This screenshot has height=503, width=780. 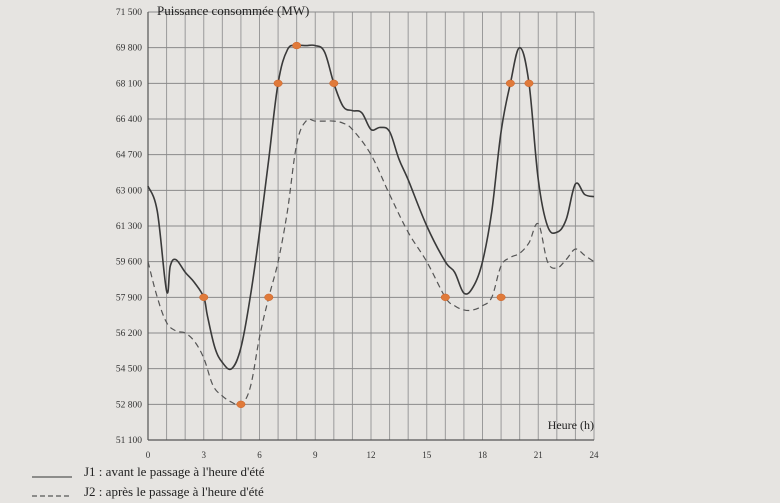 I want to click on x-tick-label: 24, so click(x=595, y=455).